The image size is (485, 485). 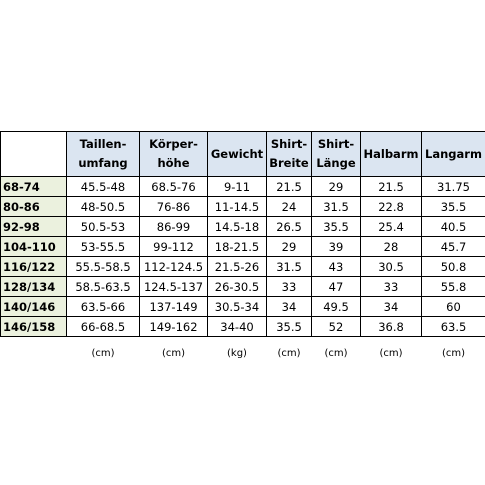 I want to click on value-cell: 47, so click(x=336, y=286).